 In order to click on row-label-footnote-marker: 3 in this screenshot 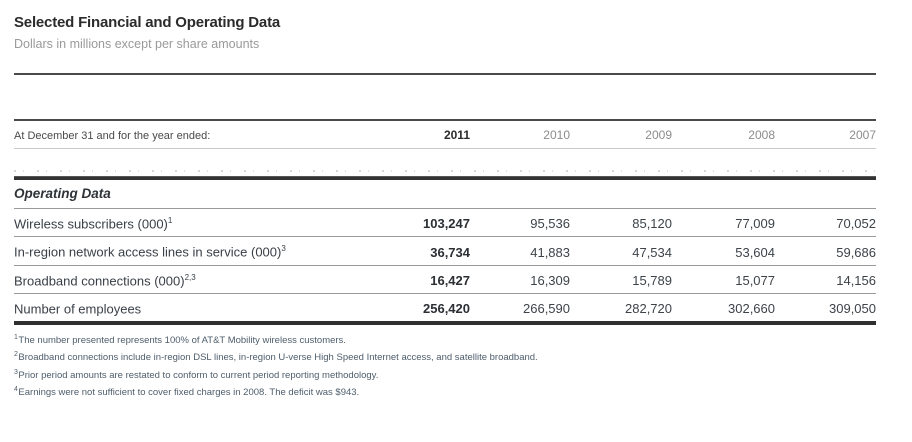, I will do `click(283, 249)`.